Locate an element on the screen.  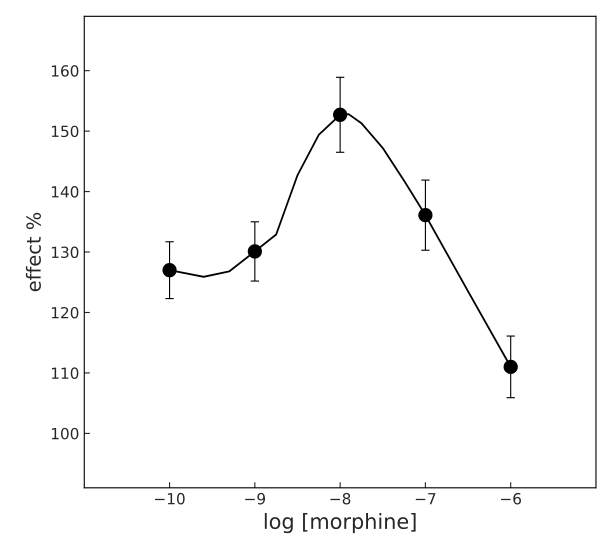
x-tick-label: −6 is located at coordinates (511, 498).